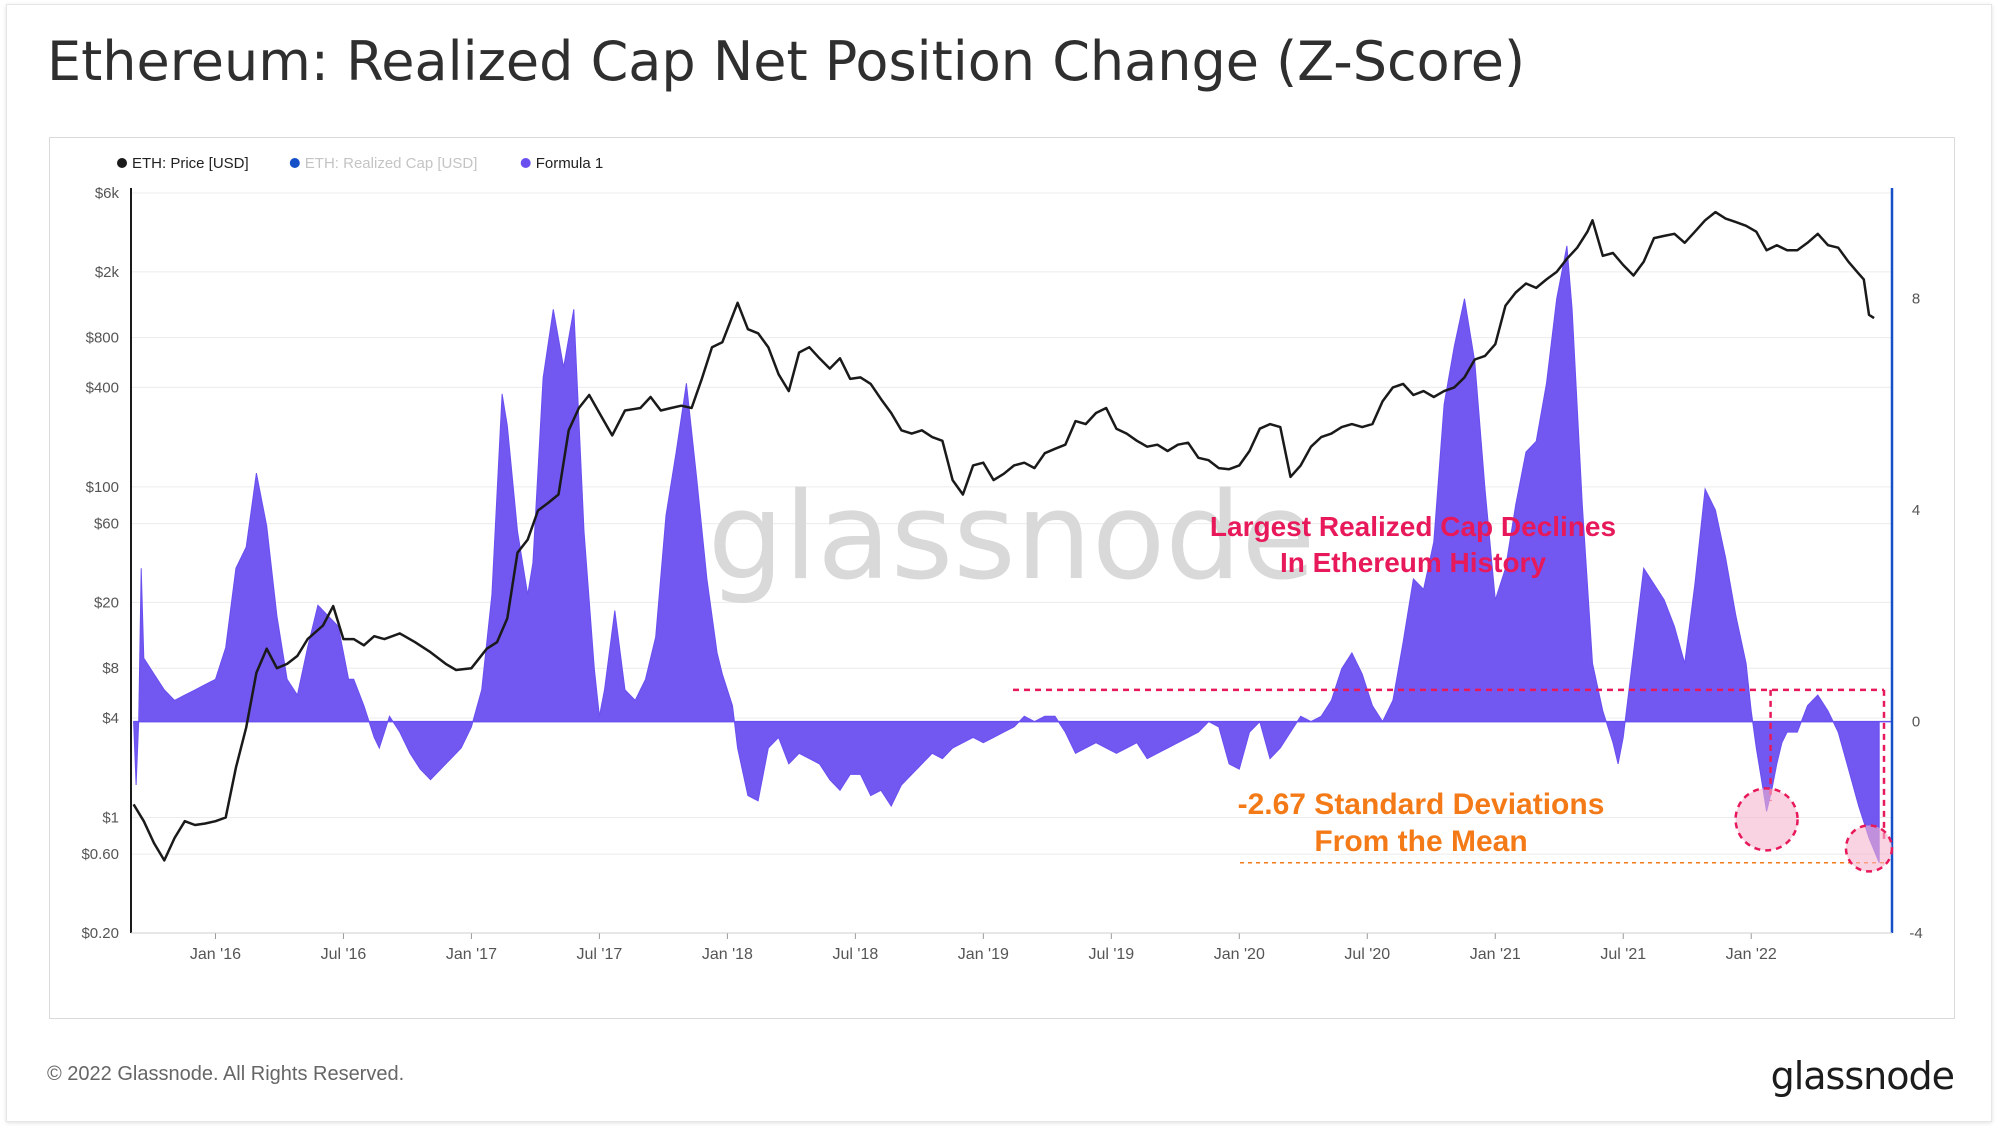  Describe the element at coordinates (391, 163) in the screenshot. I see `legend-label: ETH: Realized Cap [USD]` at that location.